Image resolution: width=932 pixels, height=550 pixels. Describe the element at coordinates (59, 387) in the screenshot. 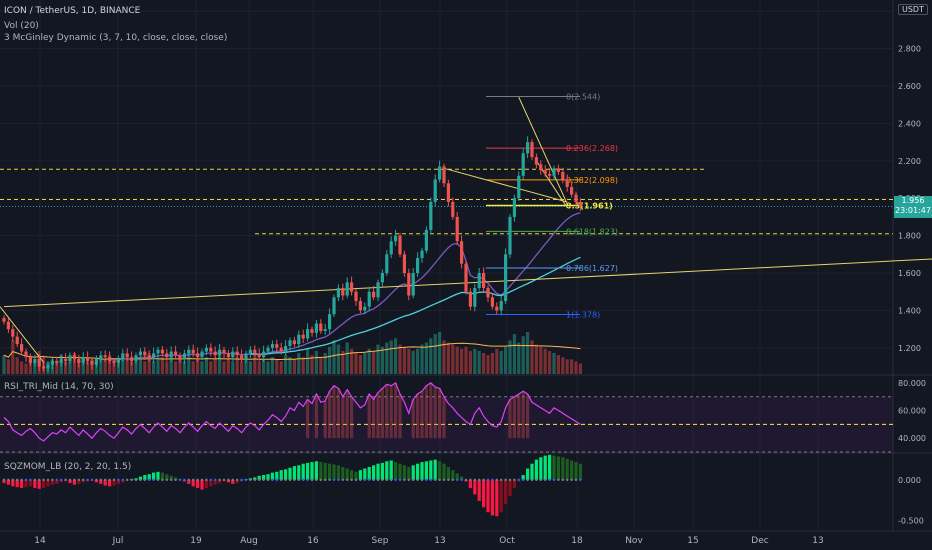

I see `rsi-legend: RSI_TRI_Mid (14, 70, 30)` at that location.